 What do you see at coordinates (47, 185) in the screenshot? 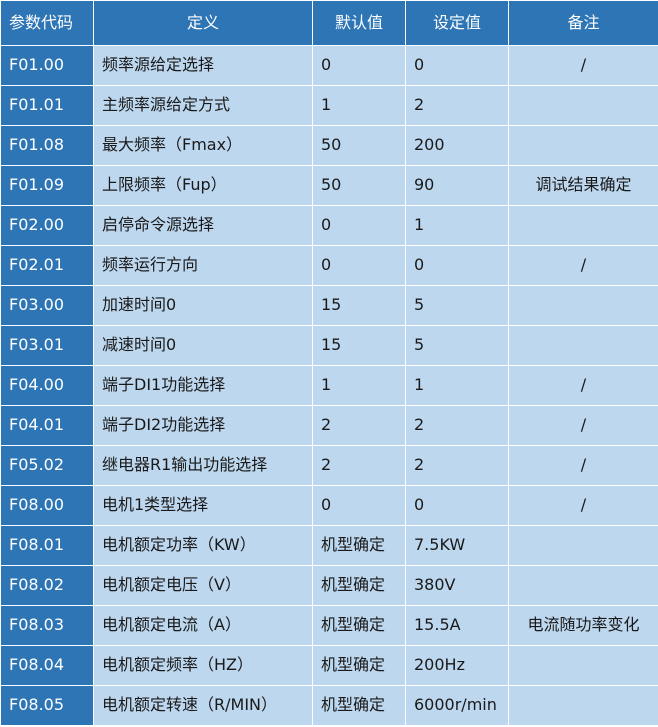
I see `cell-parameter-code: F01.09` at bounding box center [47, 185].